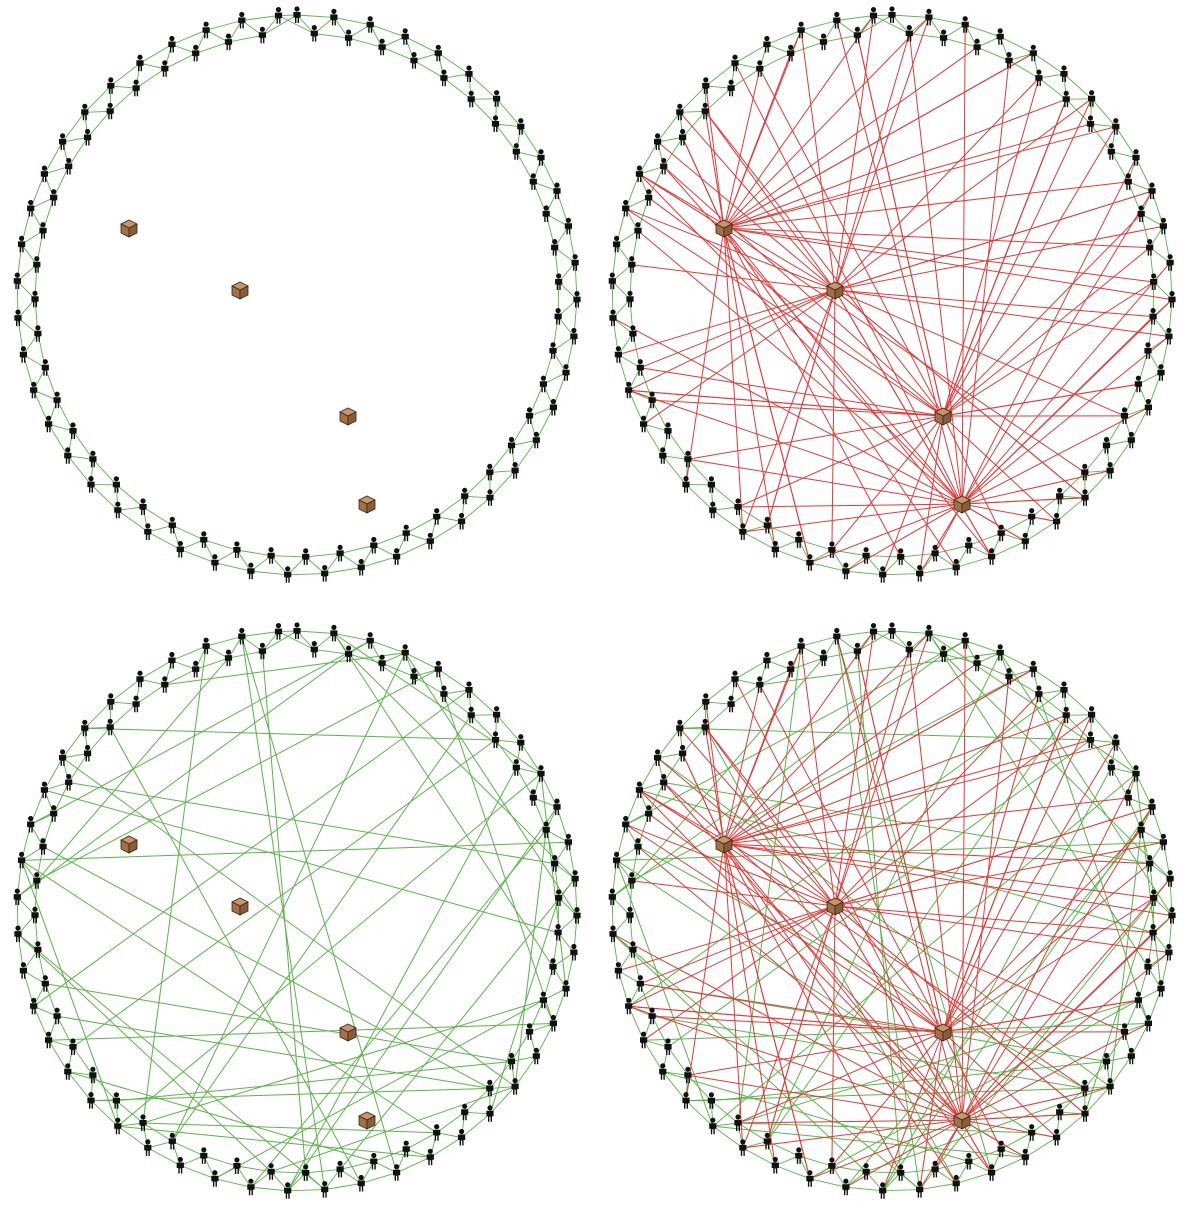 This screenshot has height=1209, width=1190. What do you see at coordinates (129, 228) in the screenshot?
I see `box-icon` at bounding box center [129, 228].